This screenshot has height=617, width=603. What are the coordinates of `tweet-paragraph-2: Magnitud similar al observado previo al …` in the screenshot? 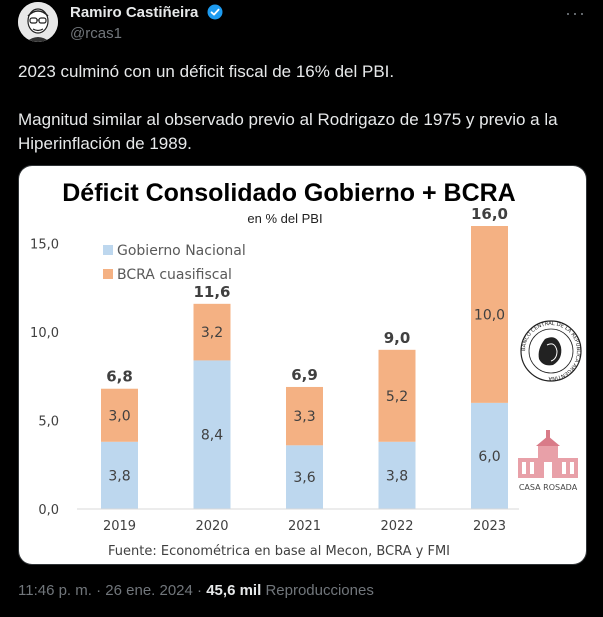 It's located at (288, 131).